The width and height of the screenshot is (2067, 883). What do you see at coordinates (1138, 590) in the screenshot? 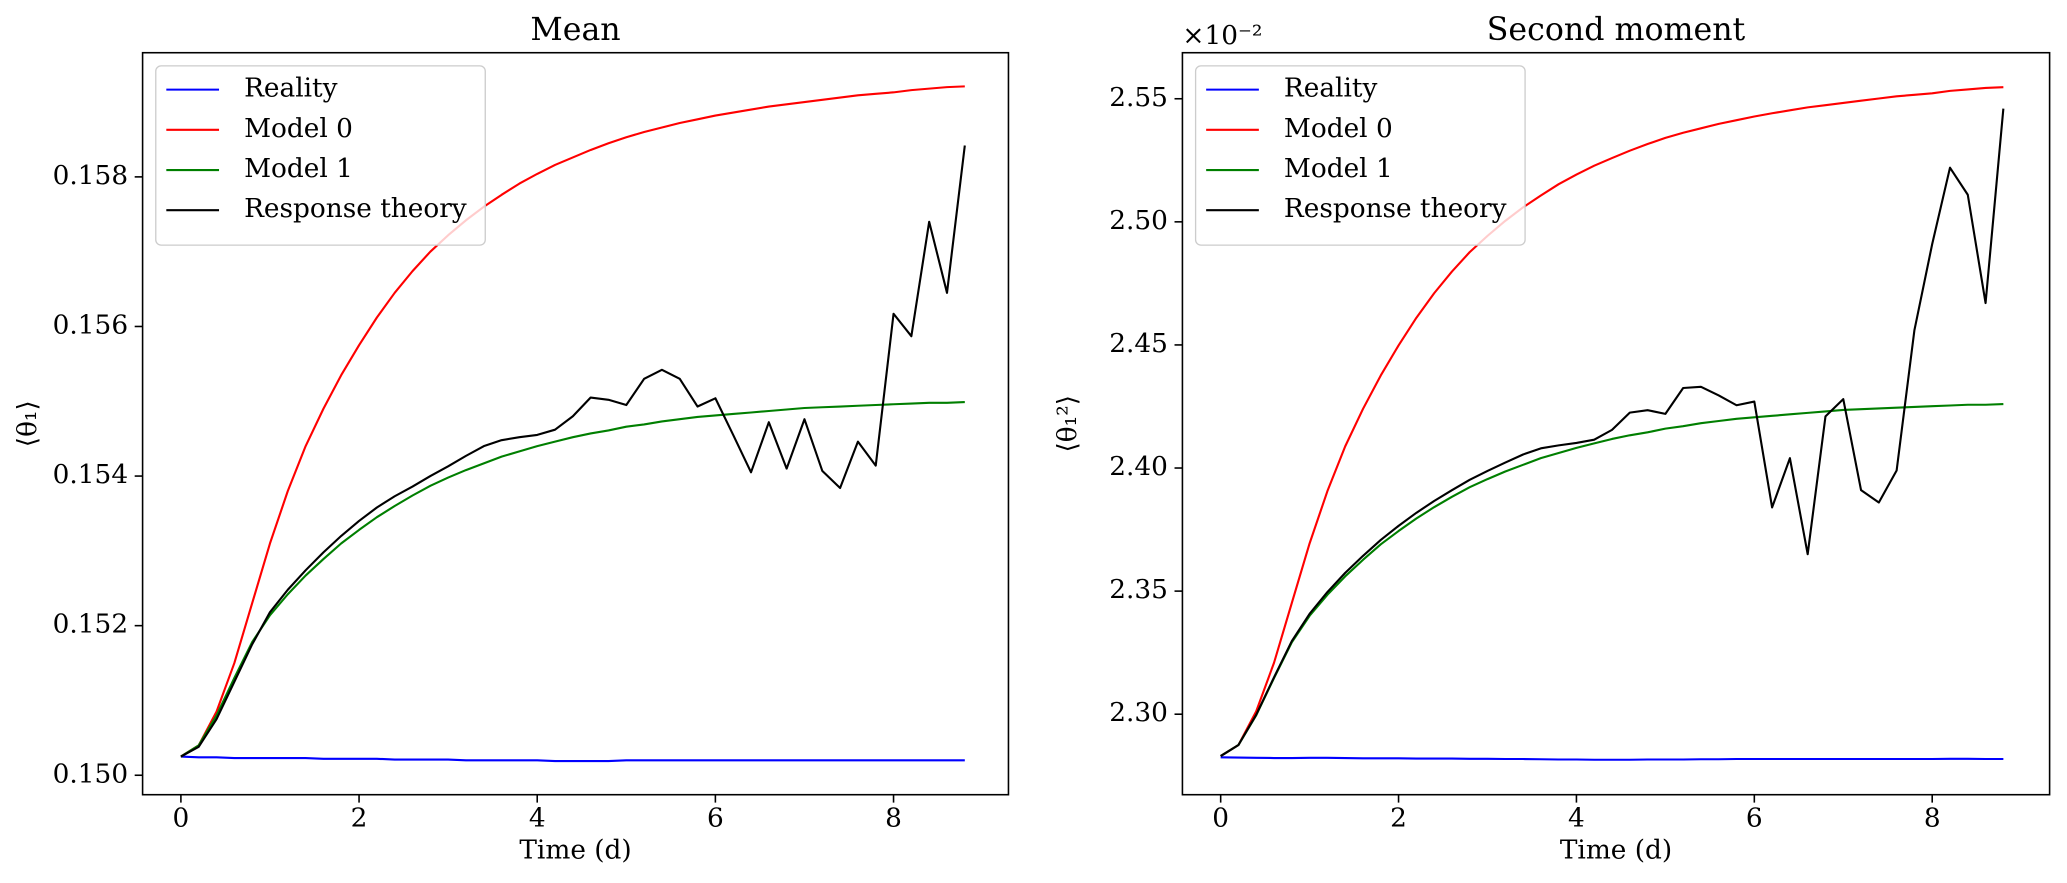
I see `y-tick-label: 2.35` at bounding box center [1138, 590].